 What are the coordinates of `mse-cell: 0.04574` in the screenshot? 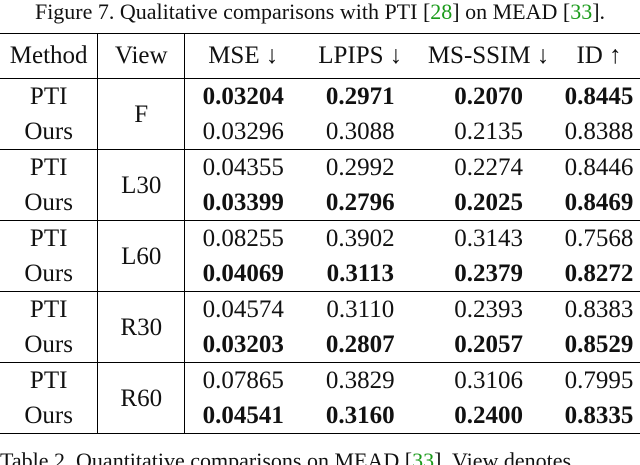 It's located at (243, 309).